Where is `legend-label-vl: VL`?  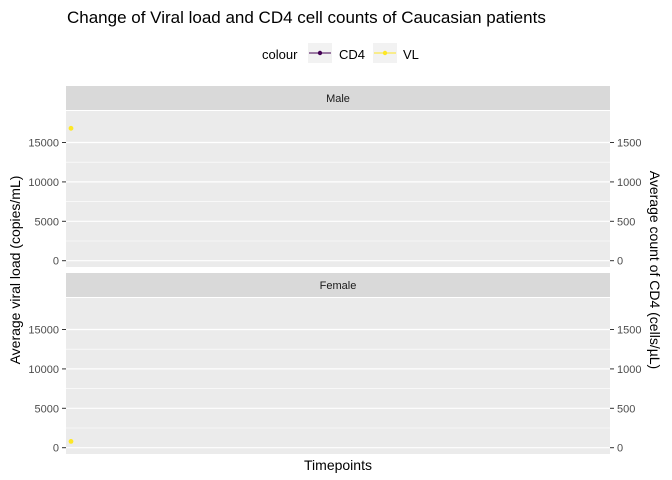 legend-label-vl: VL is located at coordinates (411, 54).